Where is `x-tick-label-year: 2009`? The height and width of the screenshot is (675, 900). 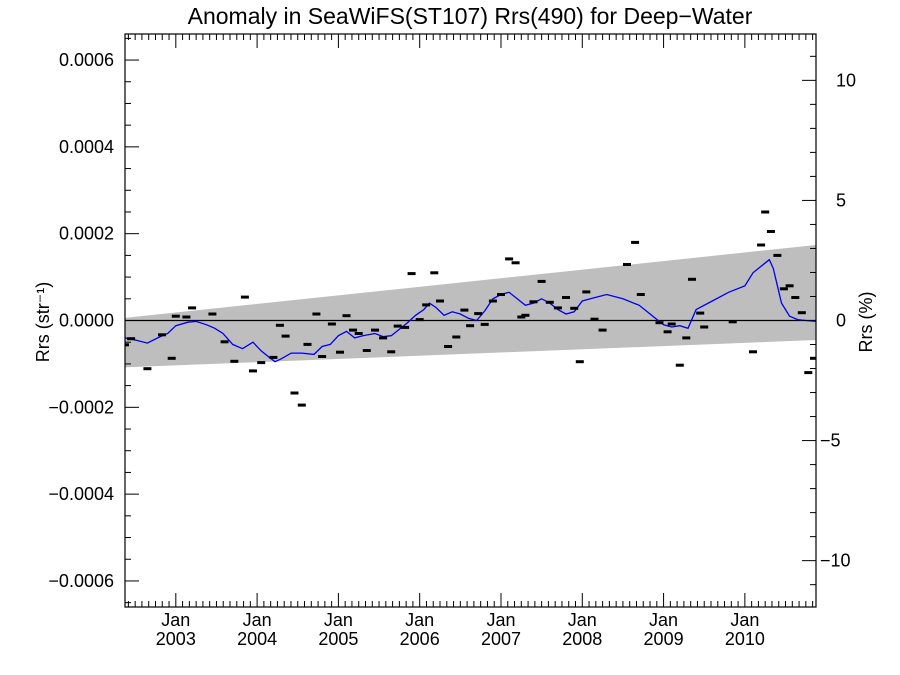
x-tick-label-year: 2009 is located at coordinates (664, 639).